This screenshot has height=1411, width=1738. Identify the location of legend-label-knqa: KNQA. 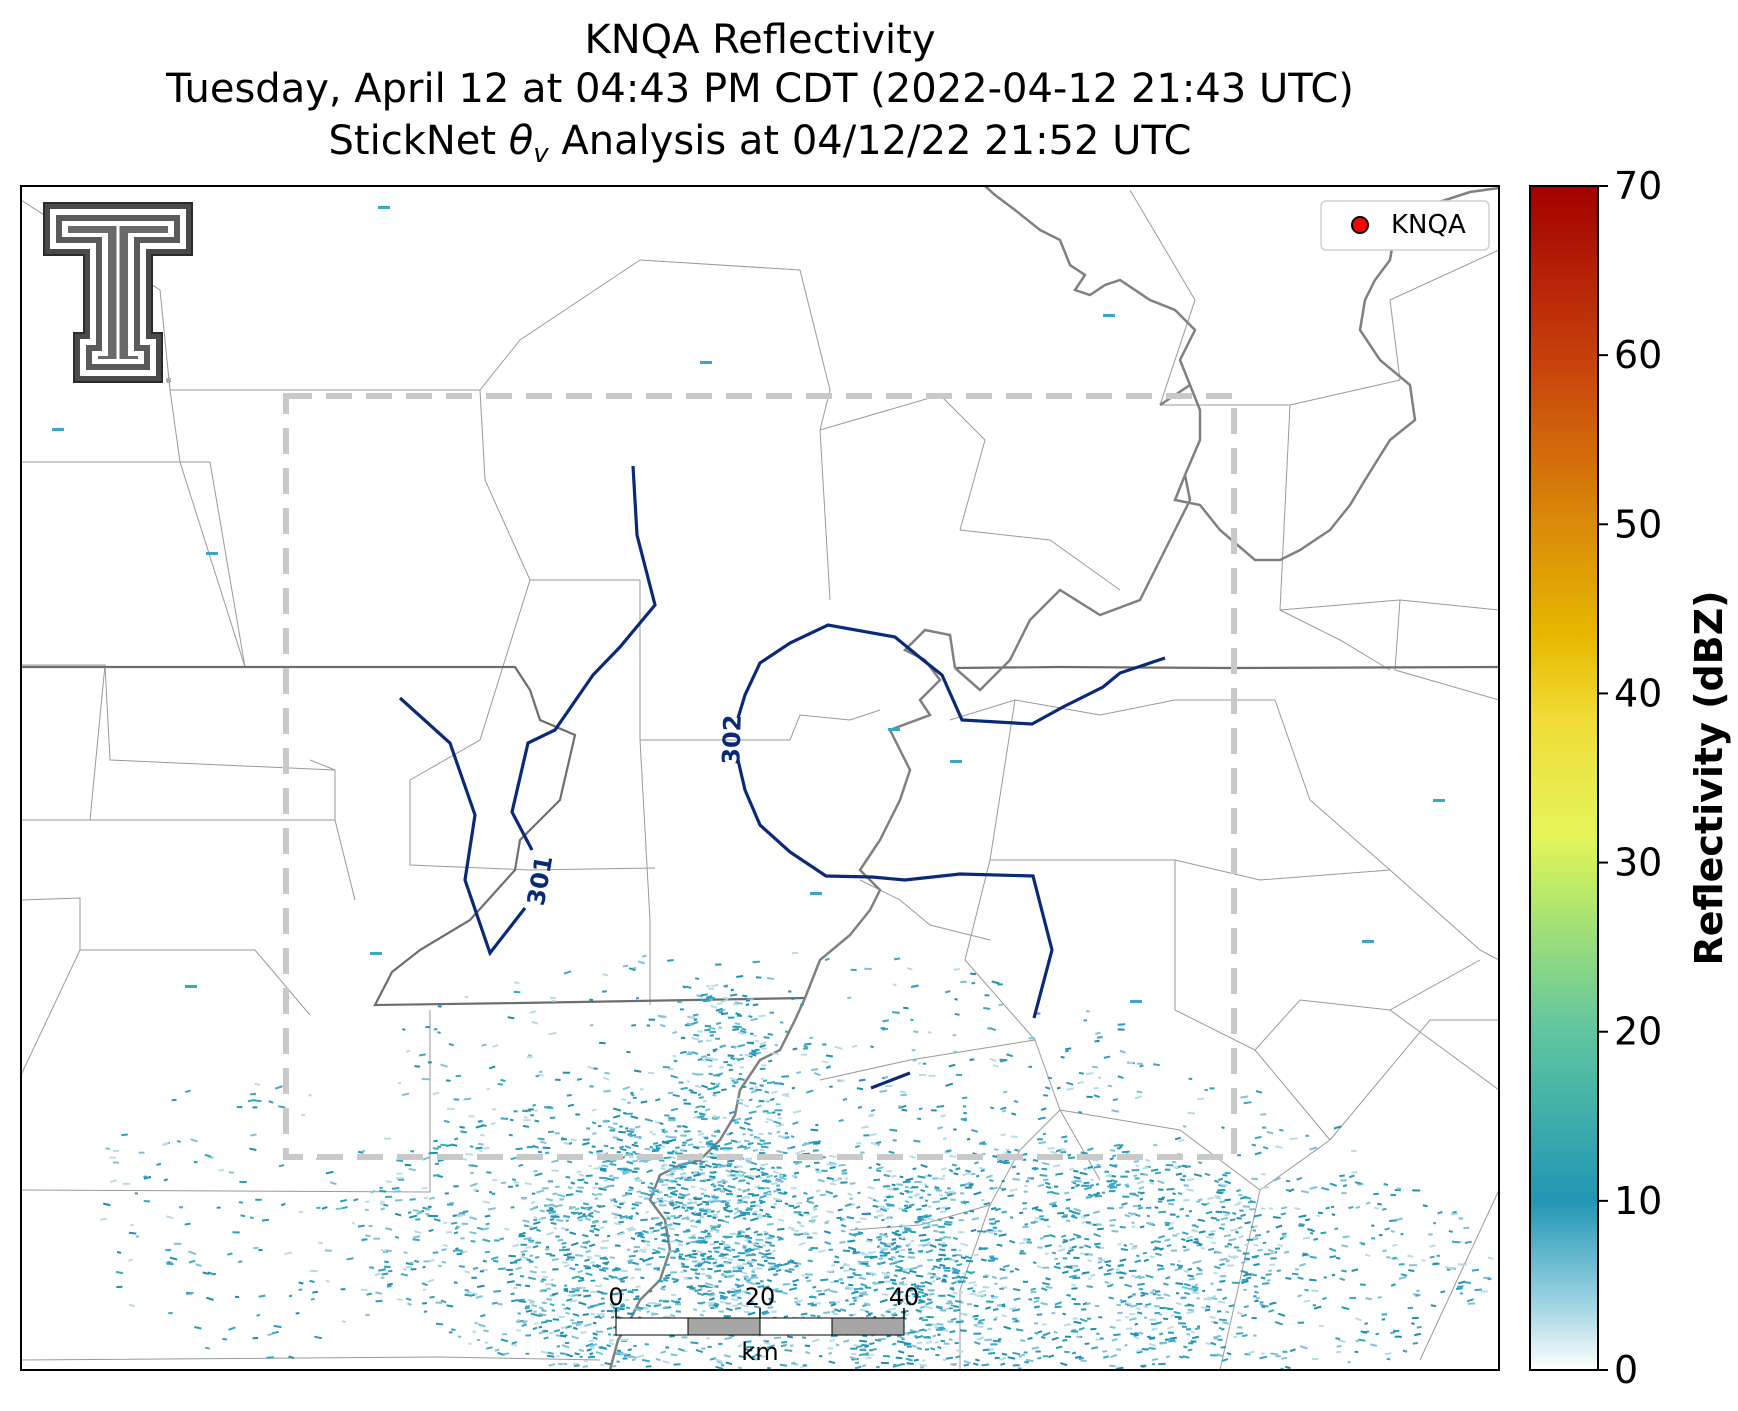
(1428, 225).